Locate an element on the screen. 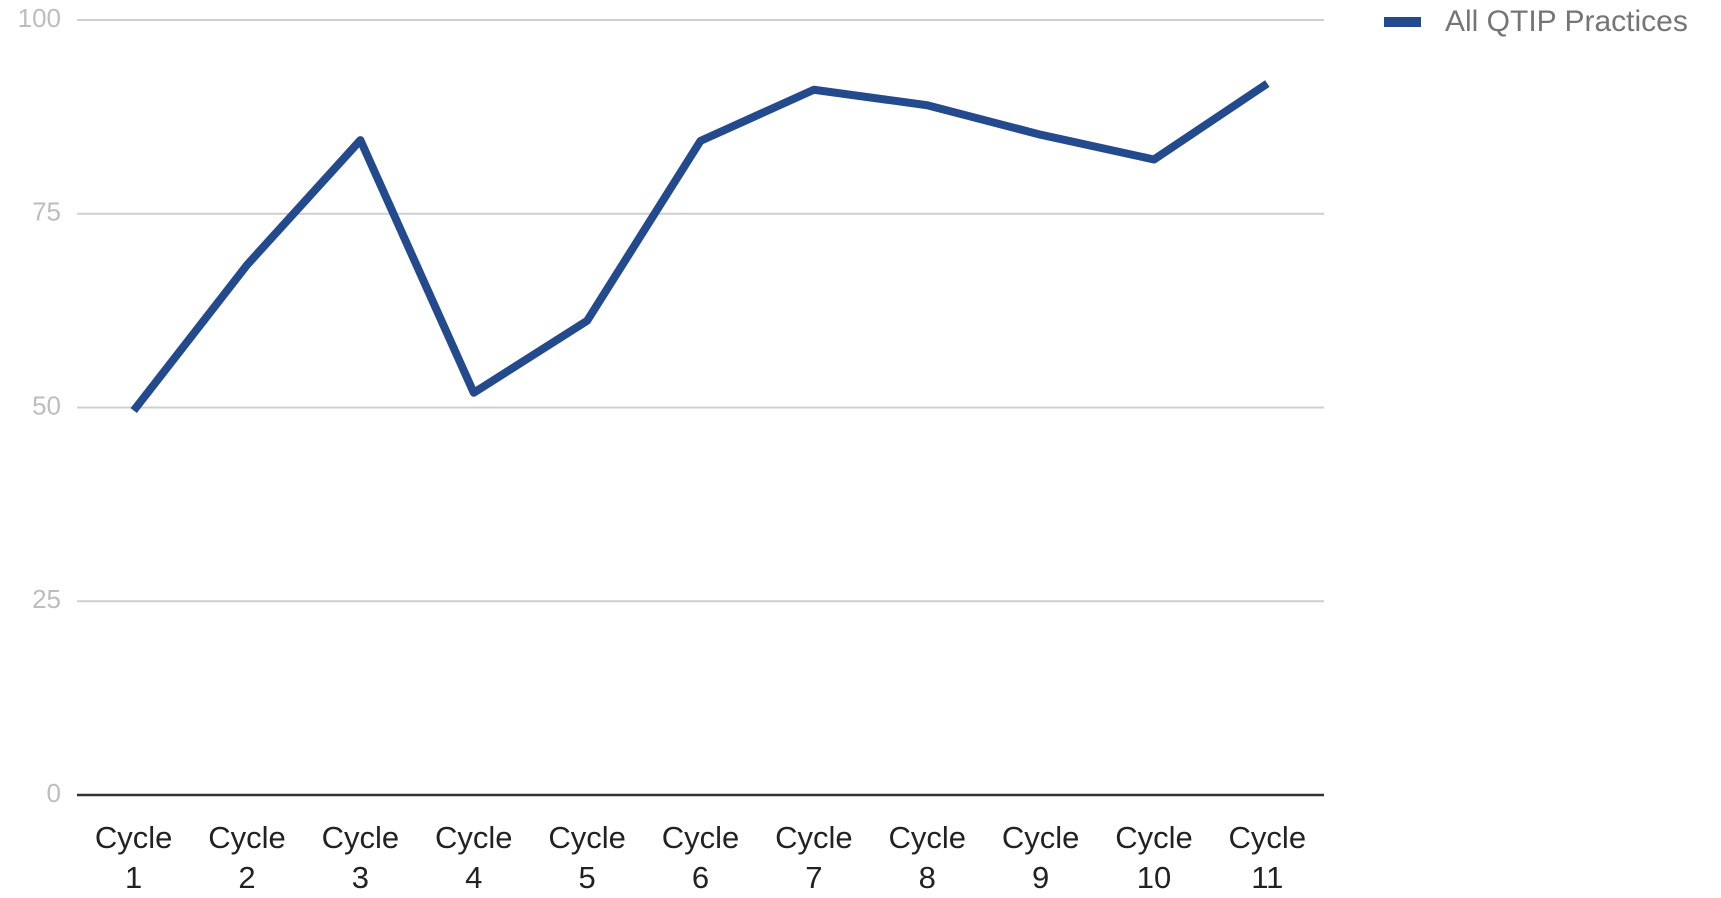 The width and height of the screenshot is (1721, 898). y-tick-label: 50 is located at coordinates (46, 405).